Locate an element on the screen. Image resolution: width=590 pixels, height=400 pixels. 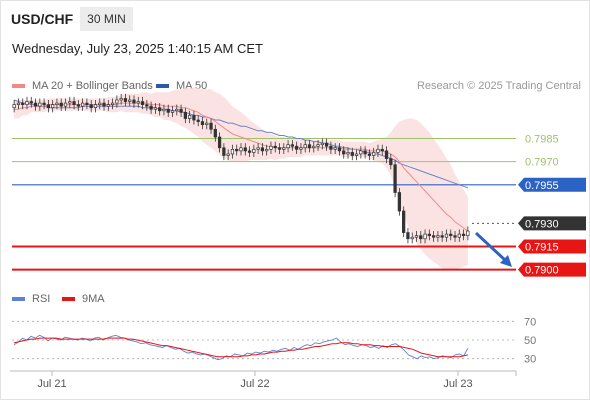
datetime-label: Wednesday, July 23, 2025 1:40:15 AM CET is located at coordinates (137, 48).